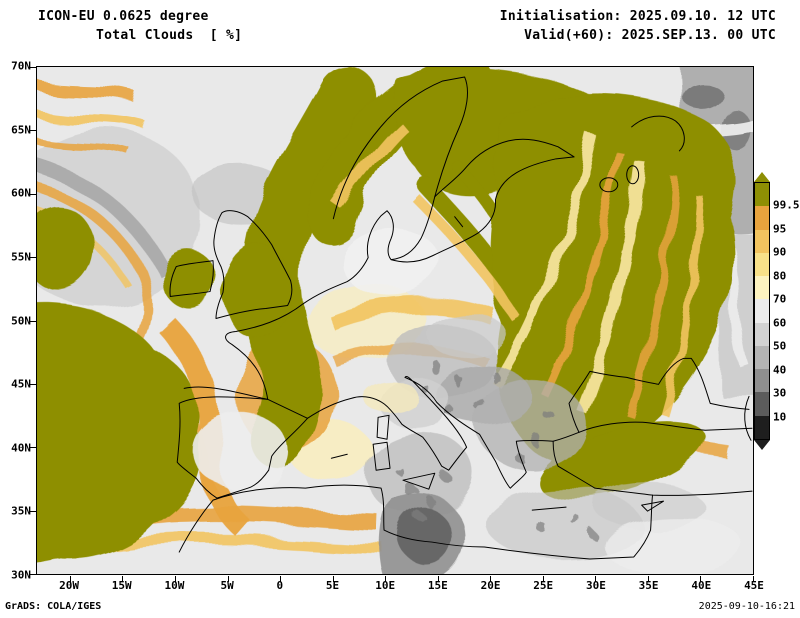 The width and height of the screenshot is (800, 618). I want to click on lon-label: 20W, so click(69, 585).